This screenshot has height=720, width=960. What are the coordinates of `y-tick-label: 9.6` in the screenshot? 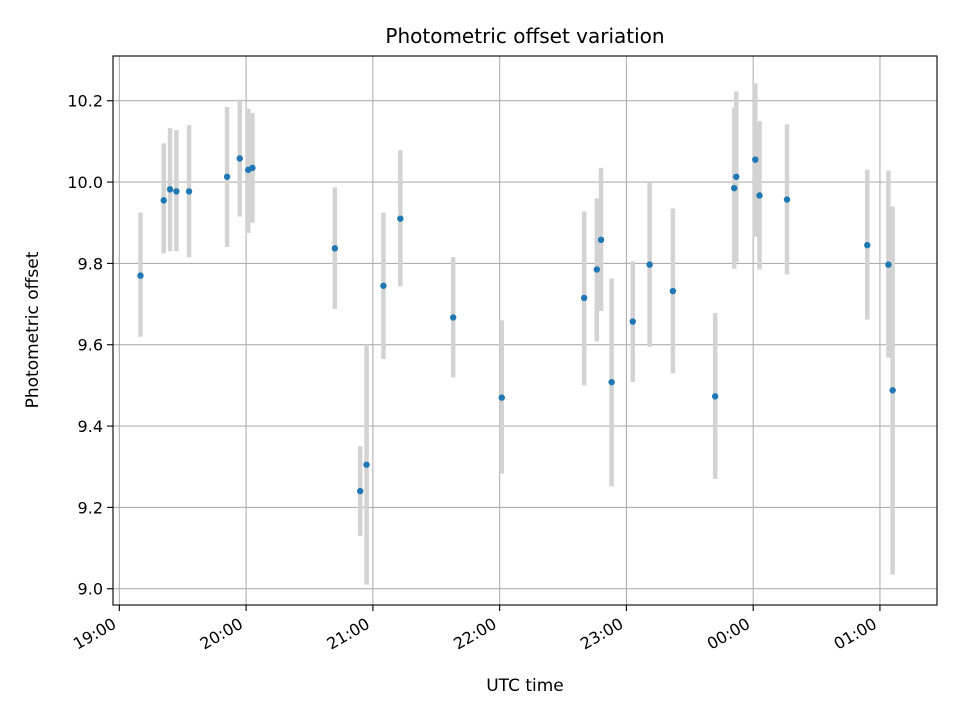 It's located at (90, 345).